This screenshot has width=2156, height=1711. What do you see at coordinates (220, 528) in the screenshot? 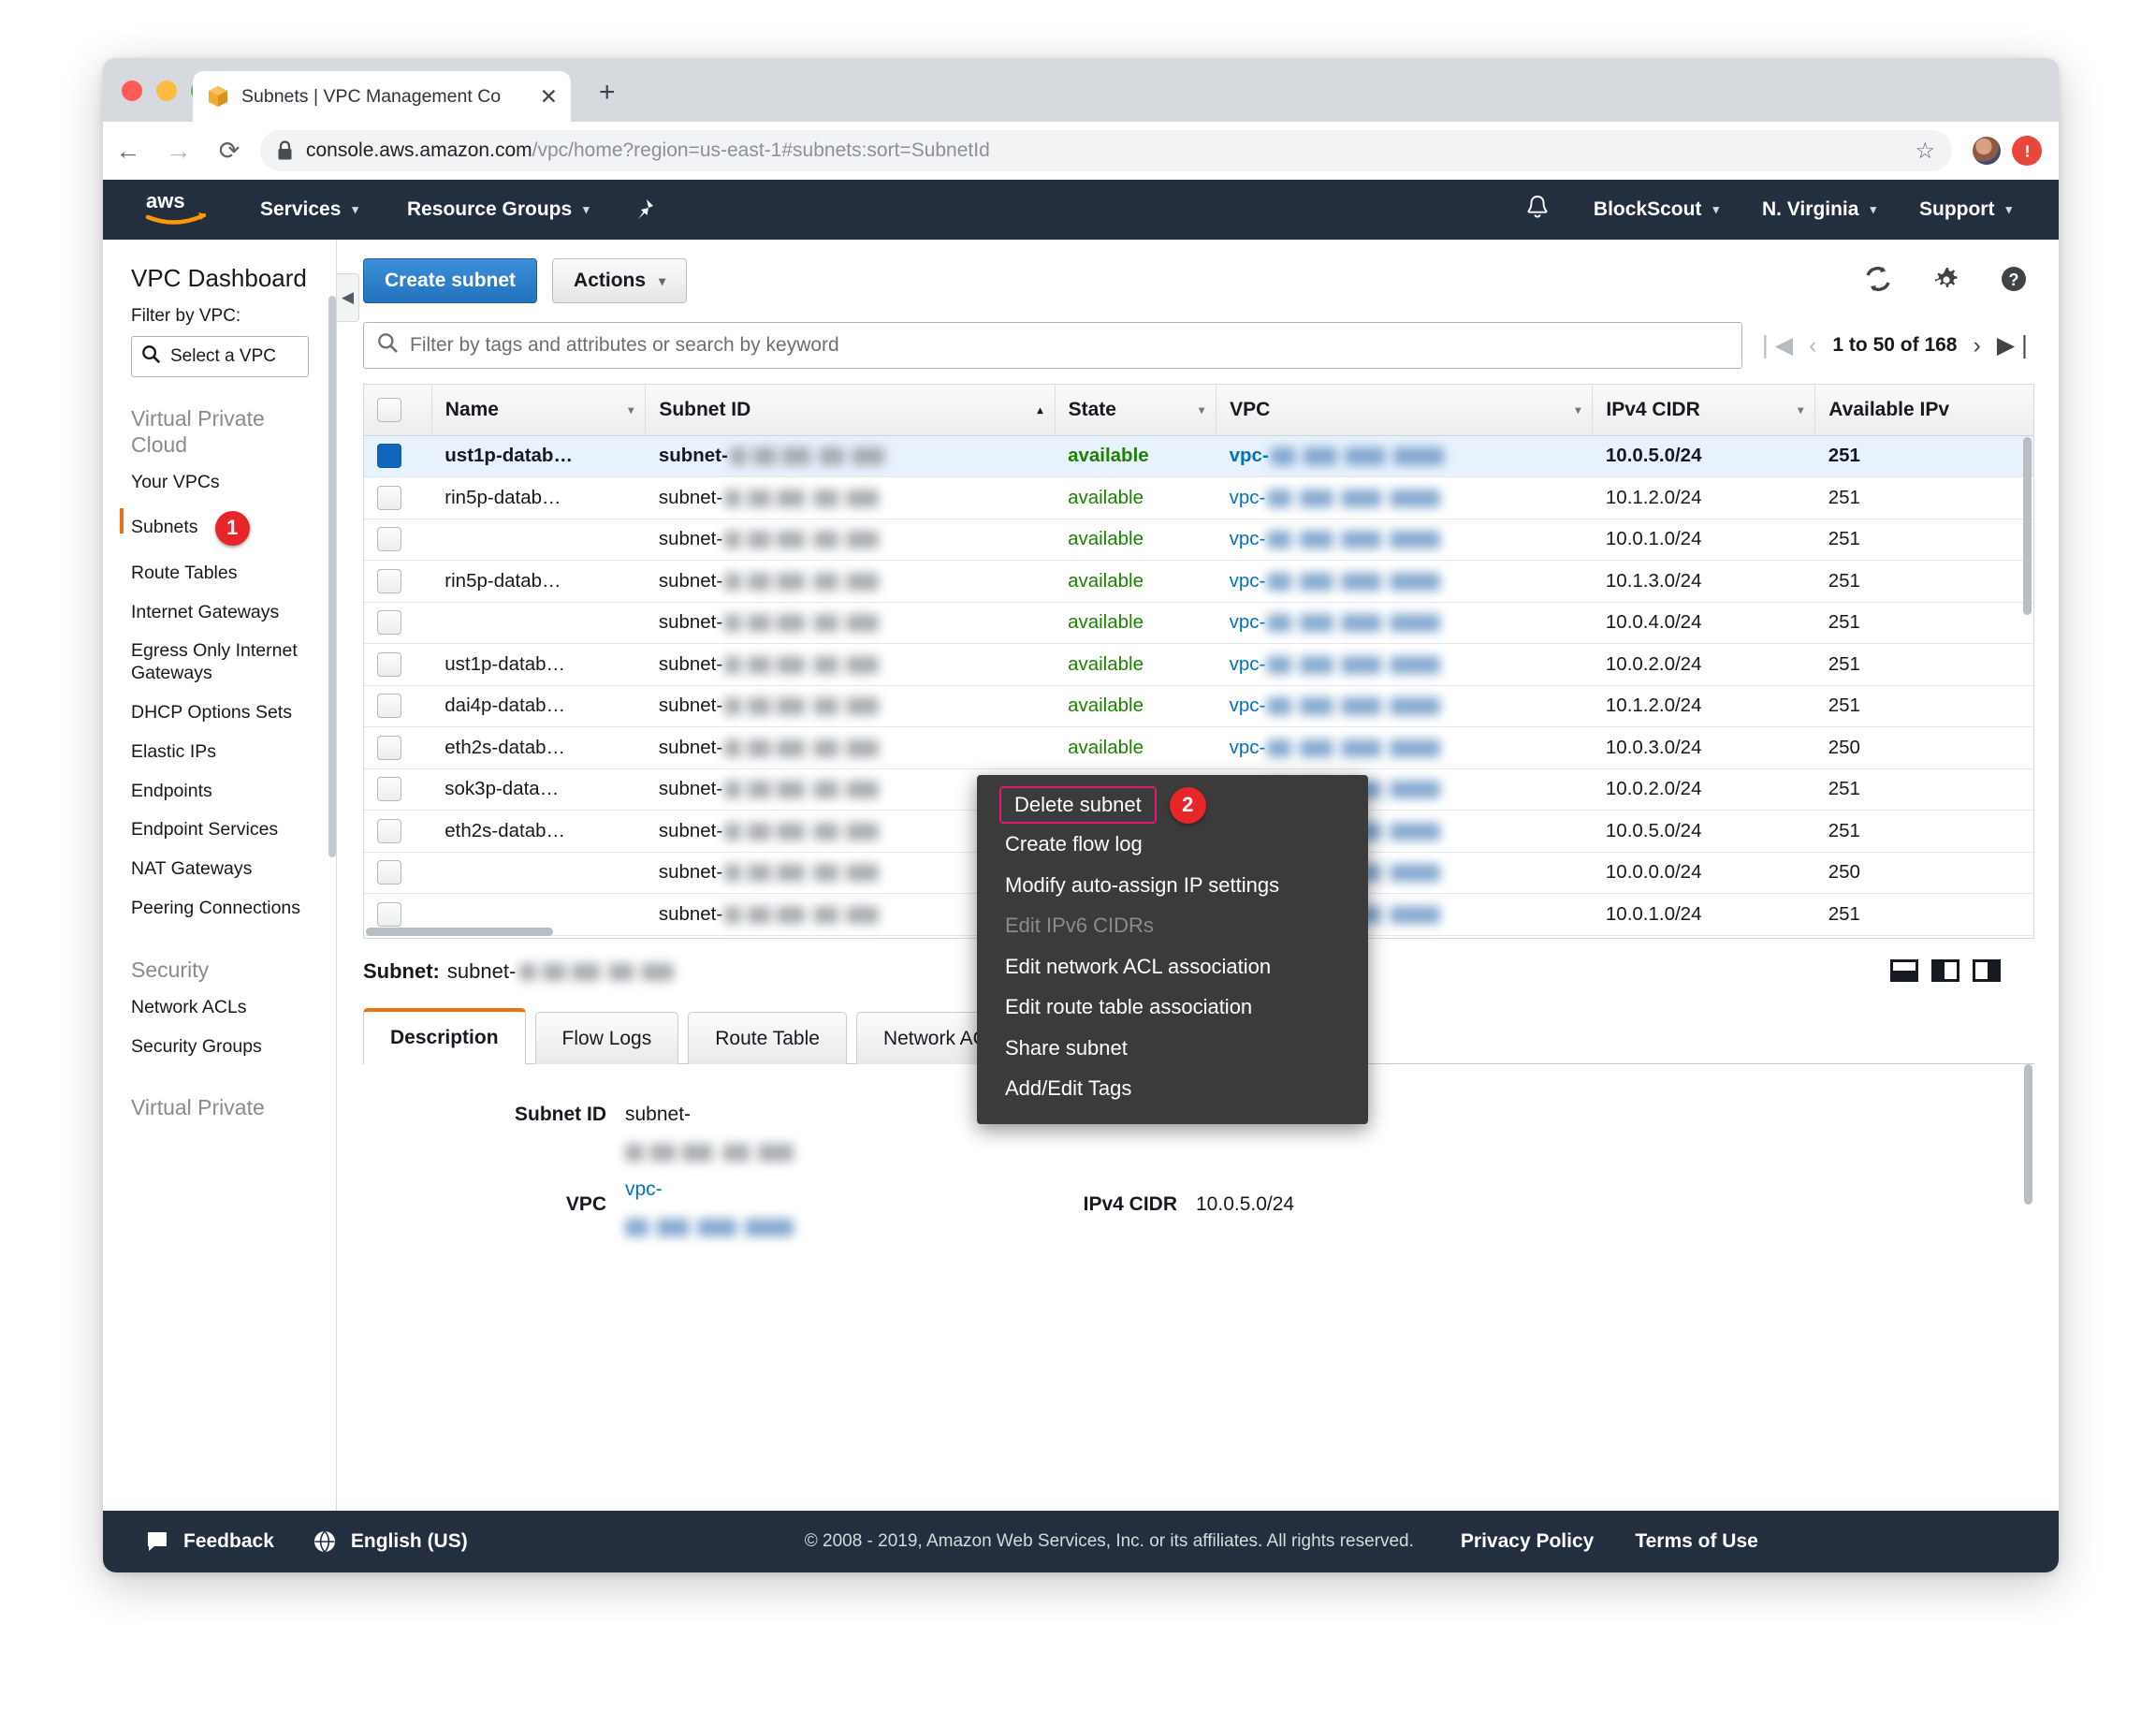
I see `sidebar-item-subnets: Subnets 1` at bounding box center [220, 528].